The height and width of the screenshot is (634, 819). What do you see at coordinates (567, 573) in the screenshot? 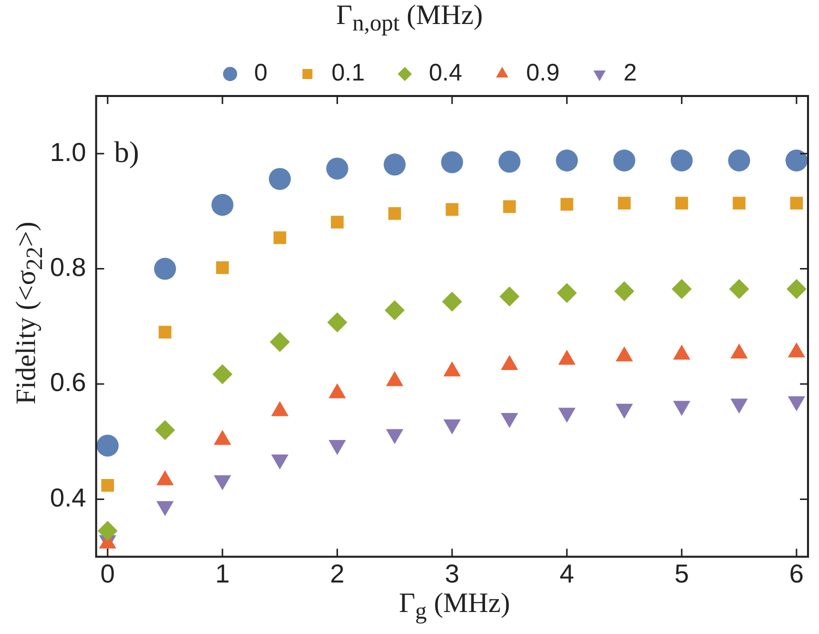
I see `x-tick-label: 4` at bounding box center [567, 573].